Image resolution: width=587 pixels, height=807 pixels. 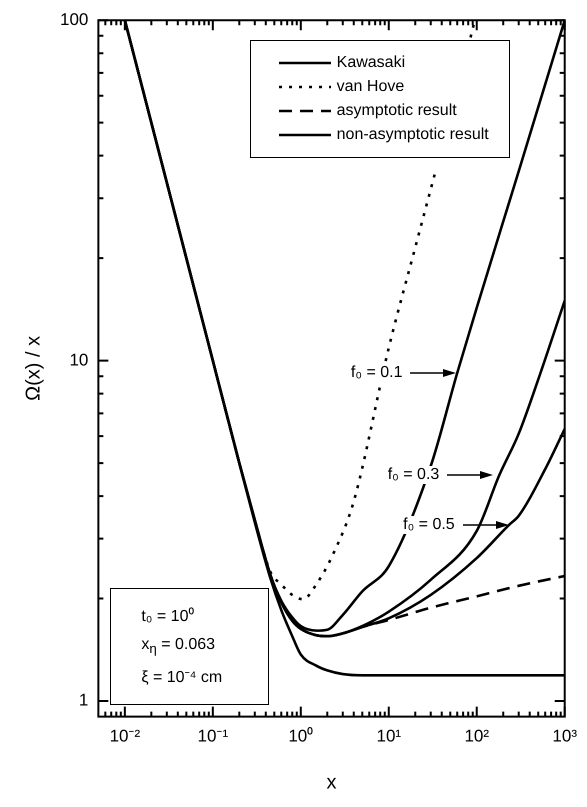 What do you see at coordinates (74, 19) in the screenshot?
I see `y-tick-label: 100` at bounding box center [74, 19].